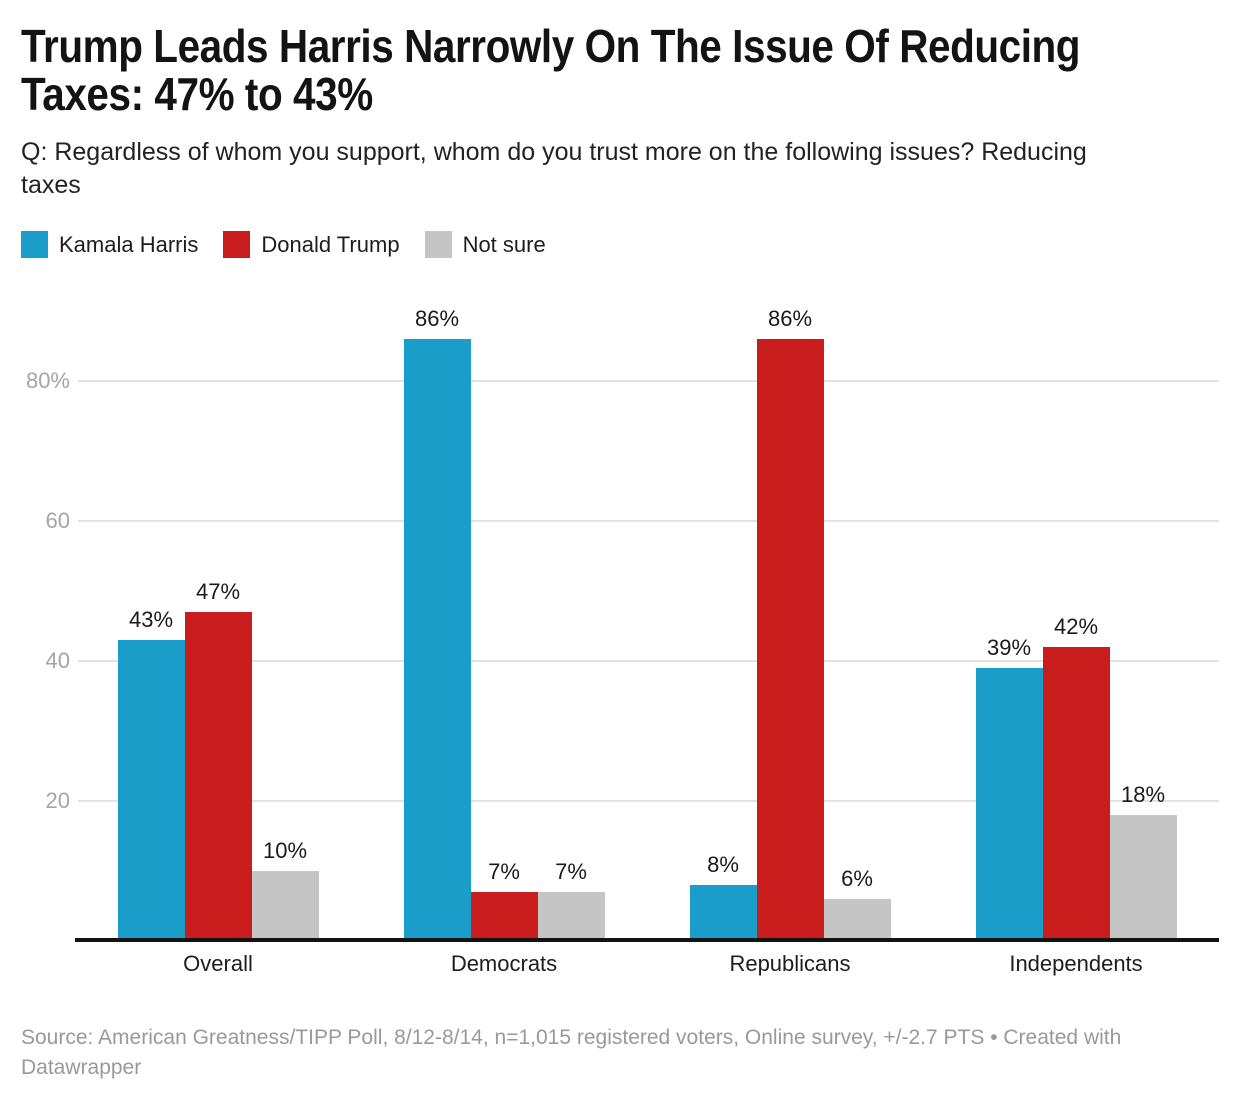 This screenshot has width=1240, height=1098. I want to click on value-label-republicans-kamala-harris: 8%, so click(723, 864).